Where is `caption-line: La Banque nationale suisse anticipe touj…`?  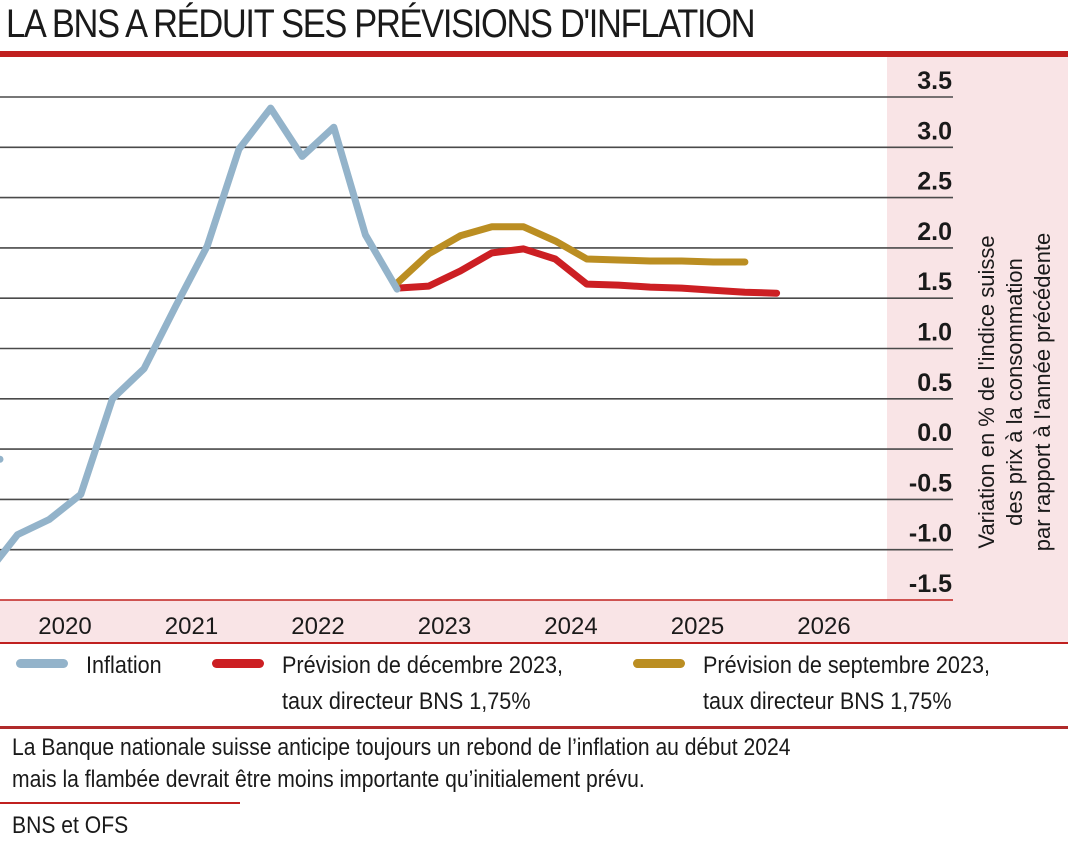
caption-line: La Banque nationale suisse anticipe touj… is located at coordinates (401, 747).